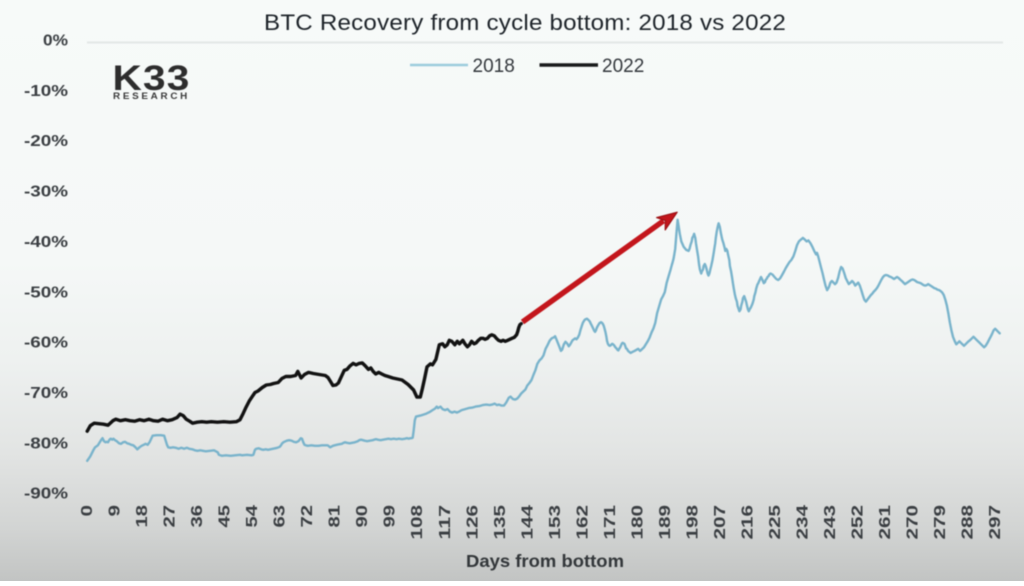  What do you see at coordinates (692, 522) in the screenshot?
I see `svg-text: 198` at bounding box center [692, 522].